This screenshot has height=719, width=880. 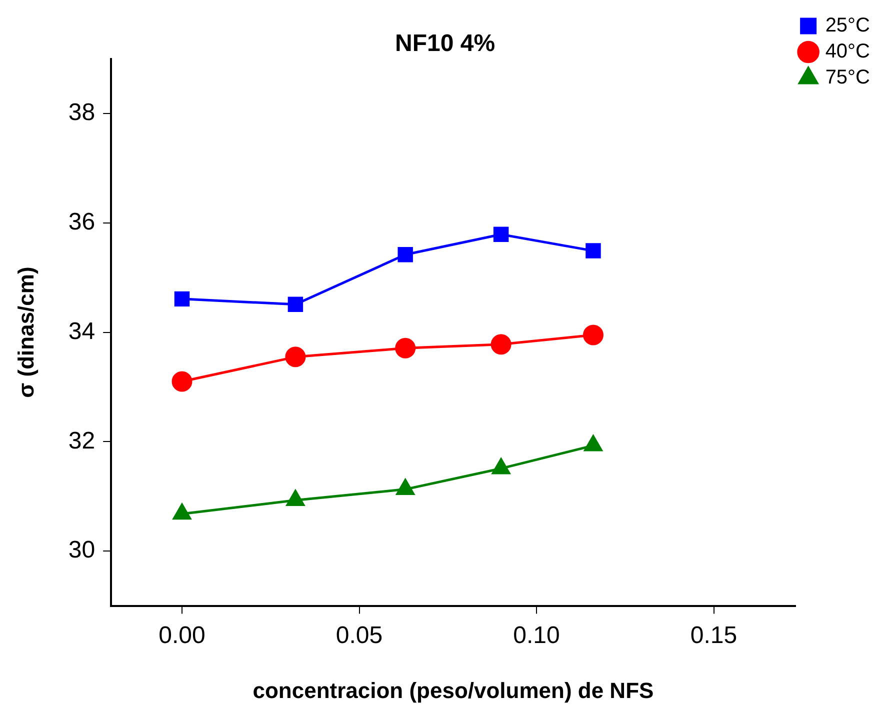 What do you see at coordinates (182, 635) in the screenshot?
I see `x-tick-label: 0.00` at bounding box center [182, 635].